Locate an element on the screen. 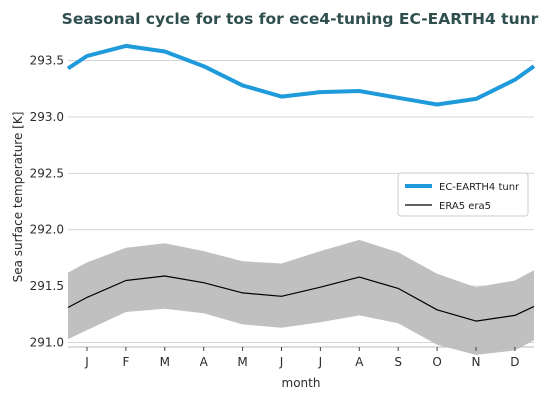  legend-label-era5: ERA5 era5 is located at coordinates (465, 206).